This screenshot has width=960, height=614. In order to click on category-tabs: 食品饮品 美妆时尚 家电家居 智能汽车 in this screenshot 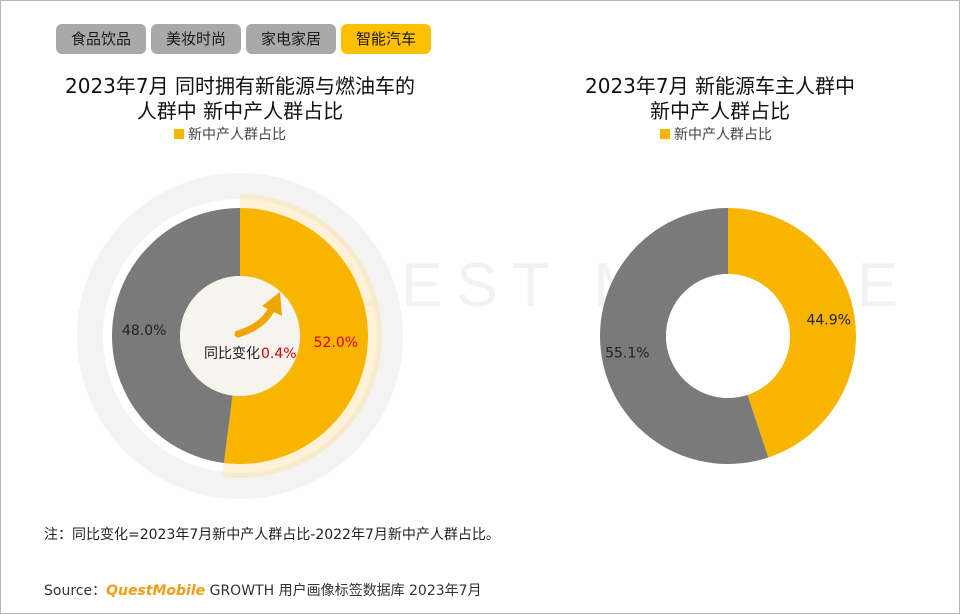, I will do `click(244, 39)`.